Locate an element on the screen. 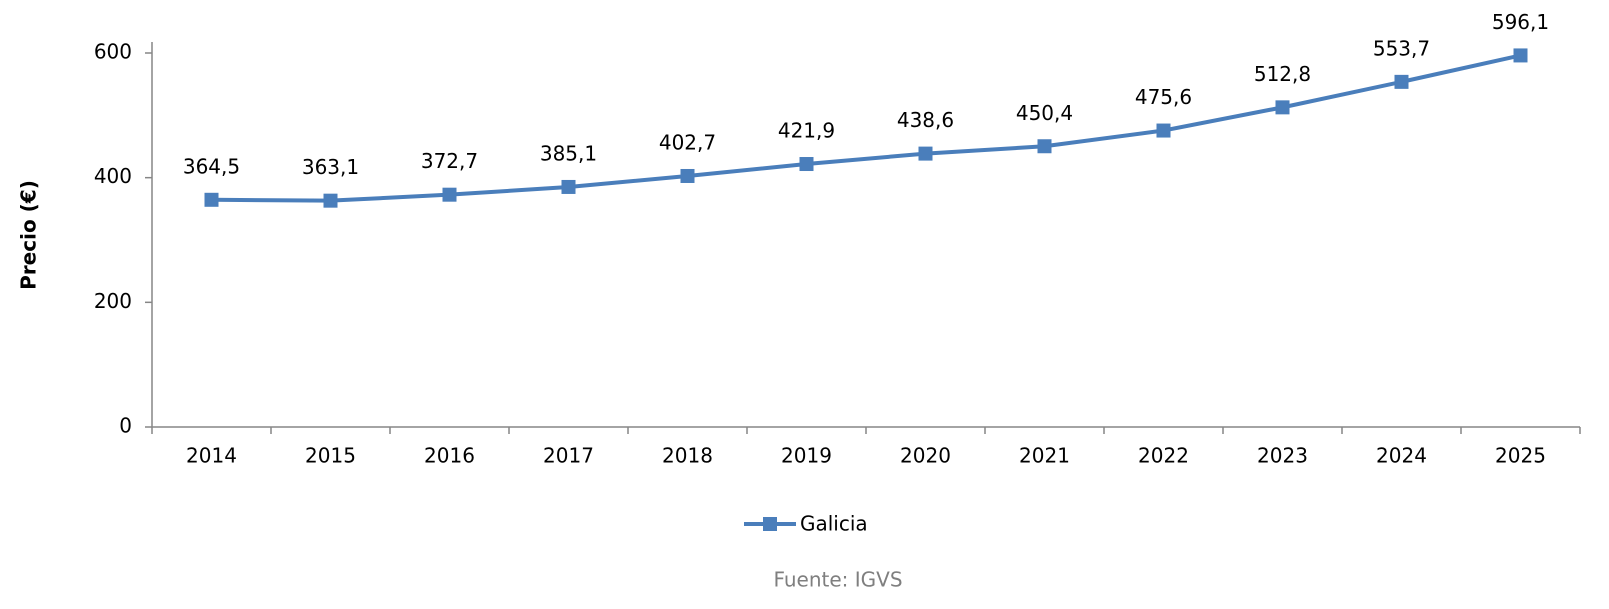  data-label: 372,7 is located at coordinates (449, 161).